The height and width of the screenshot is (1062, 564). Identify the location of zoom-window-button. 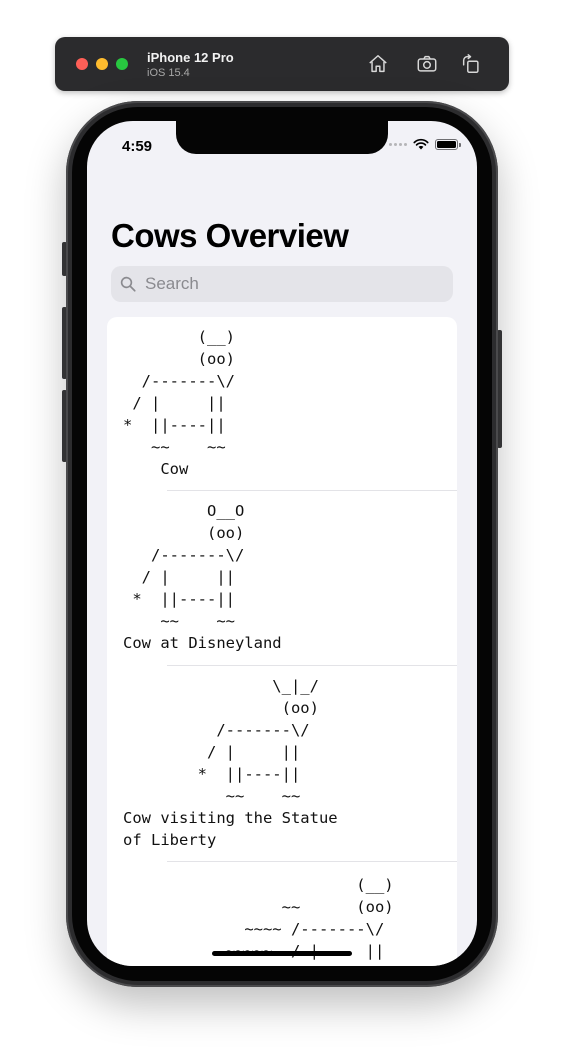
(122, 64).